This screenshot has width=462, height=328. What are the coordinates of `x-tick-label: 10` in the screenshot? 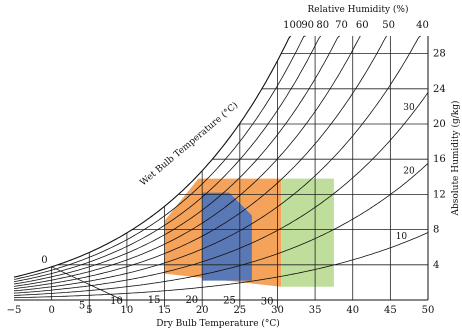 It's located at (127, 310).